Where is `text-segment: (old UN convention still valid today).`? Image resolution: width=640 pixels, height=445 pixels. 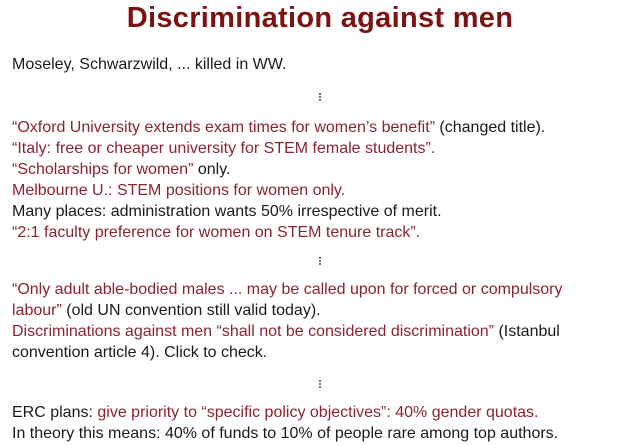 text-segment: (old UN convention still valid today). is located at coordinates (191, 310).